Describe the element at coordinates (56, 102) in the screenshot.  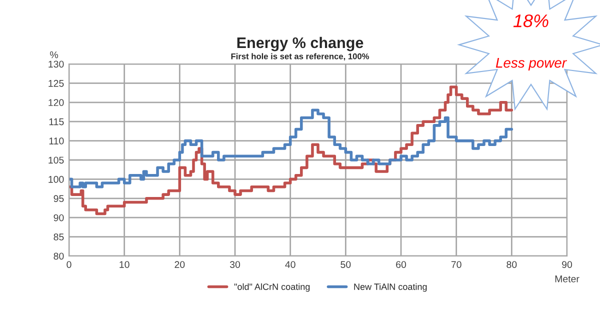
I see `y-tick-label: 120` at that location.